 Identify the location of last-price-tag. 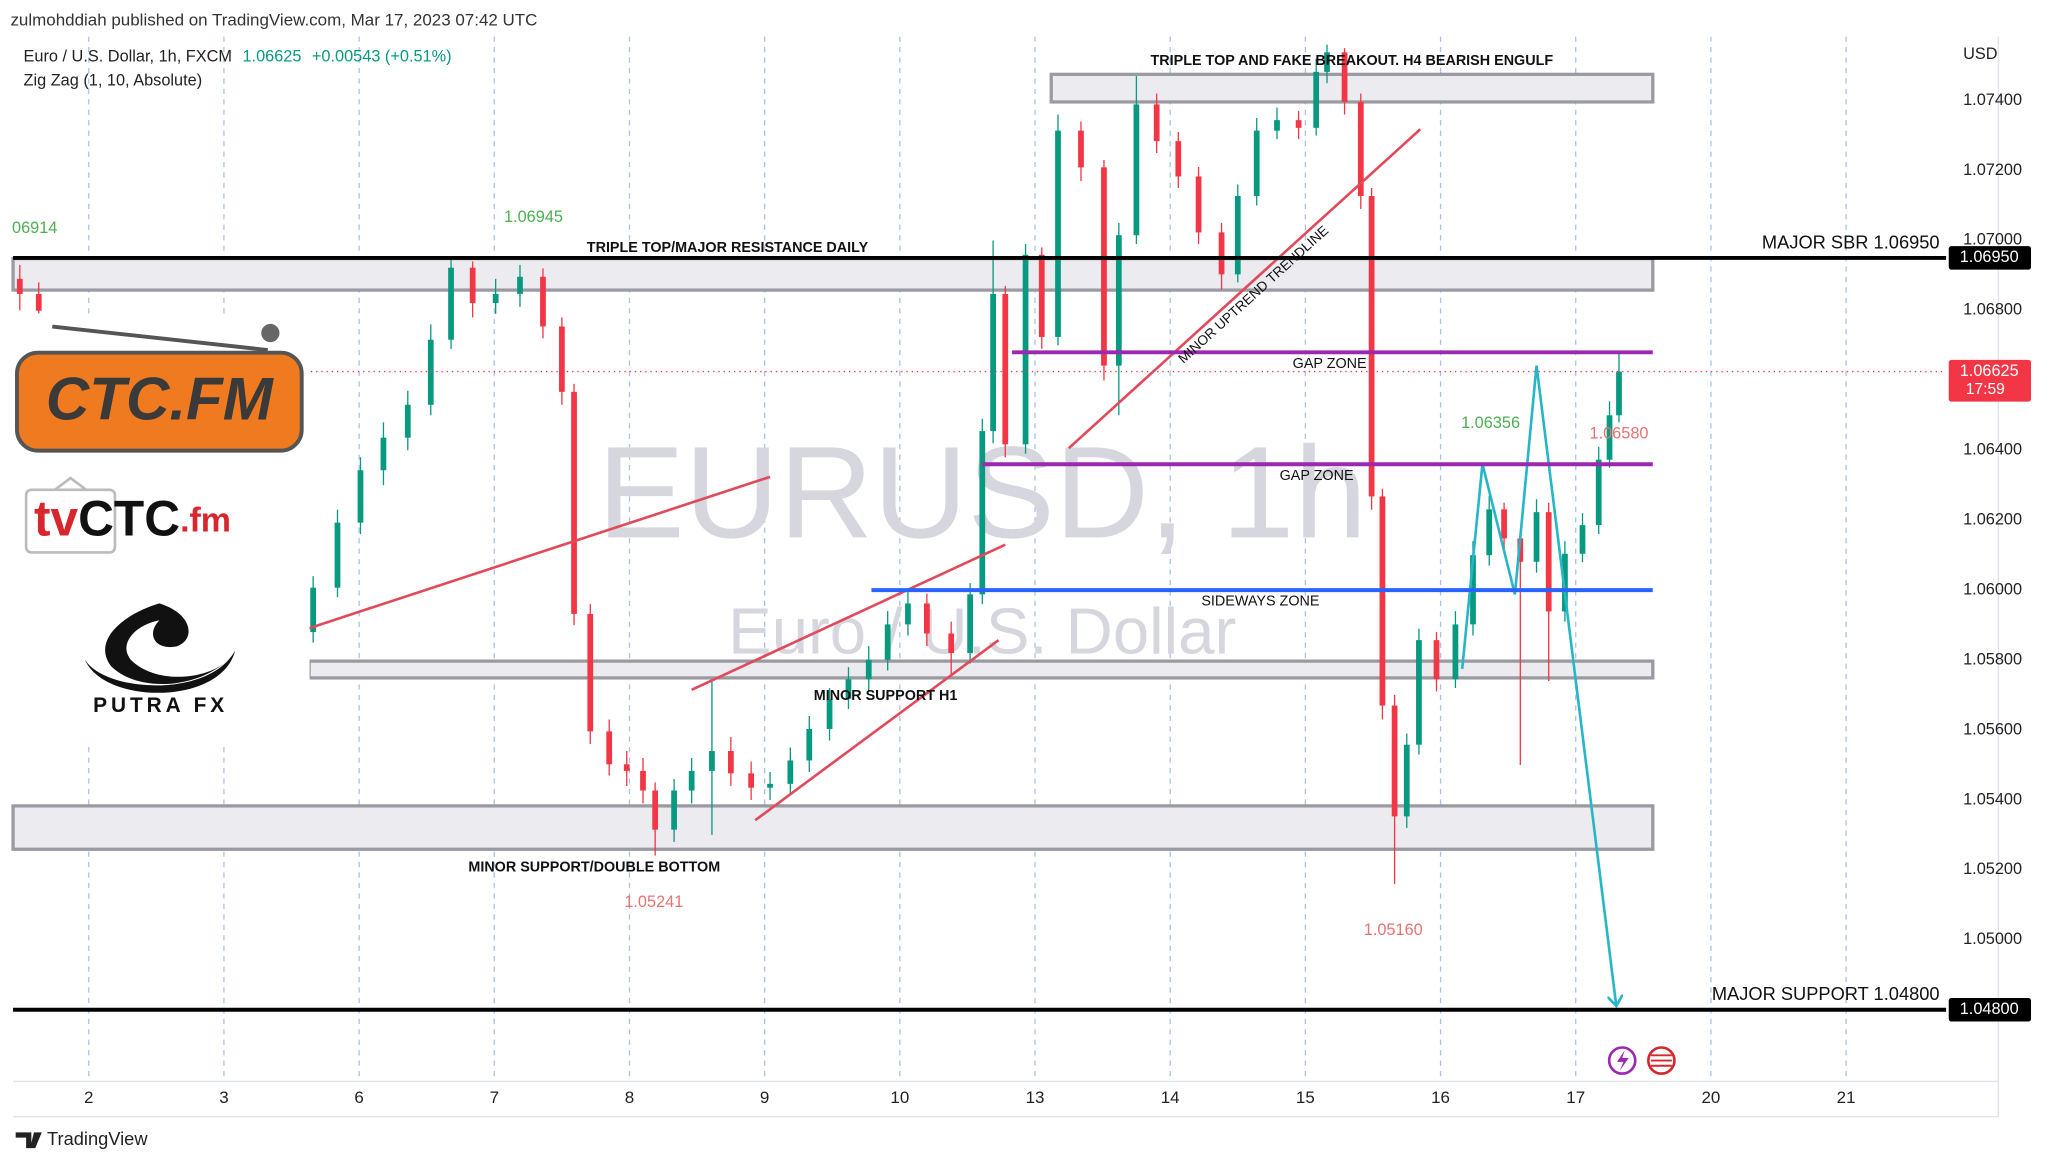
(1990, 380).